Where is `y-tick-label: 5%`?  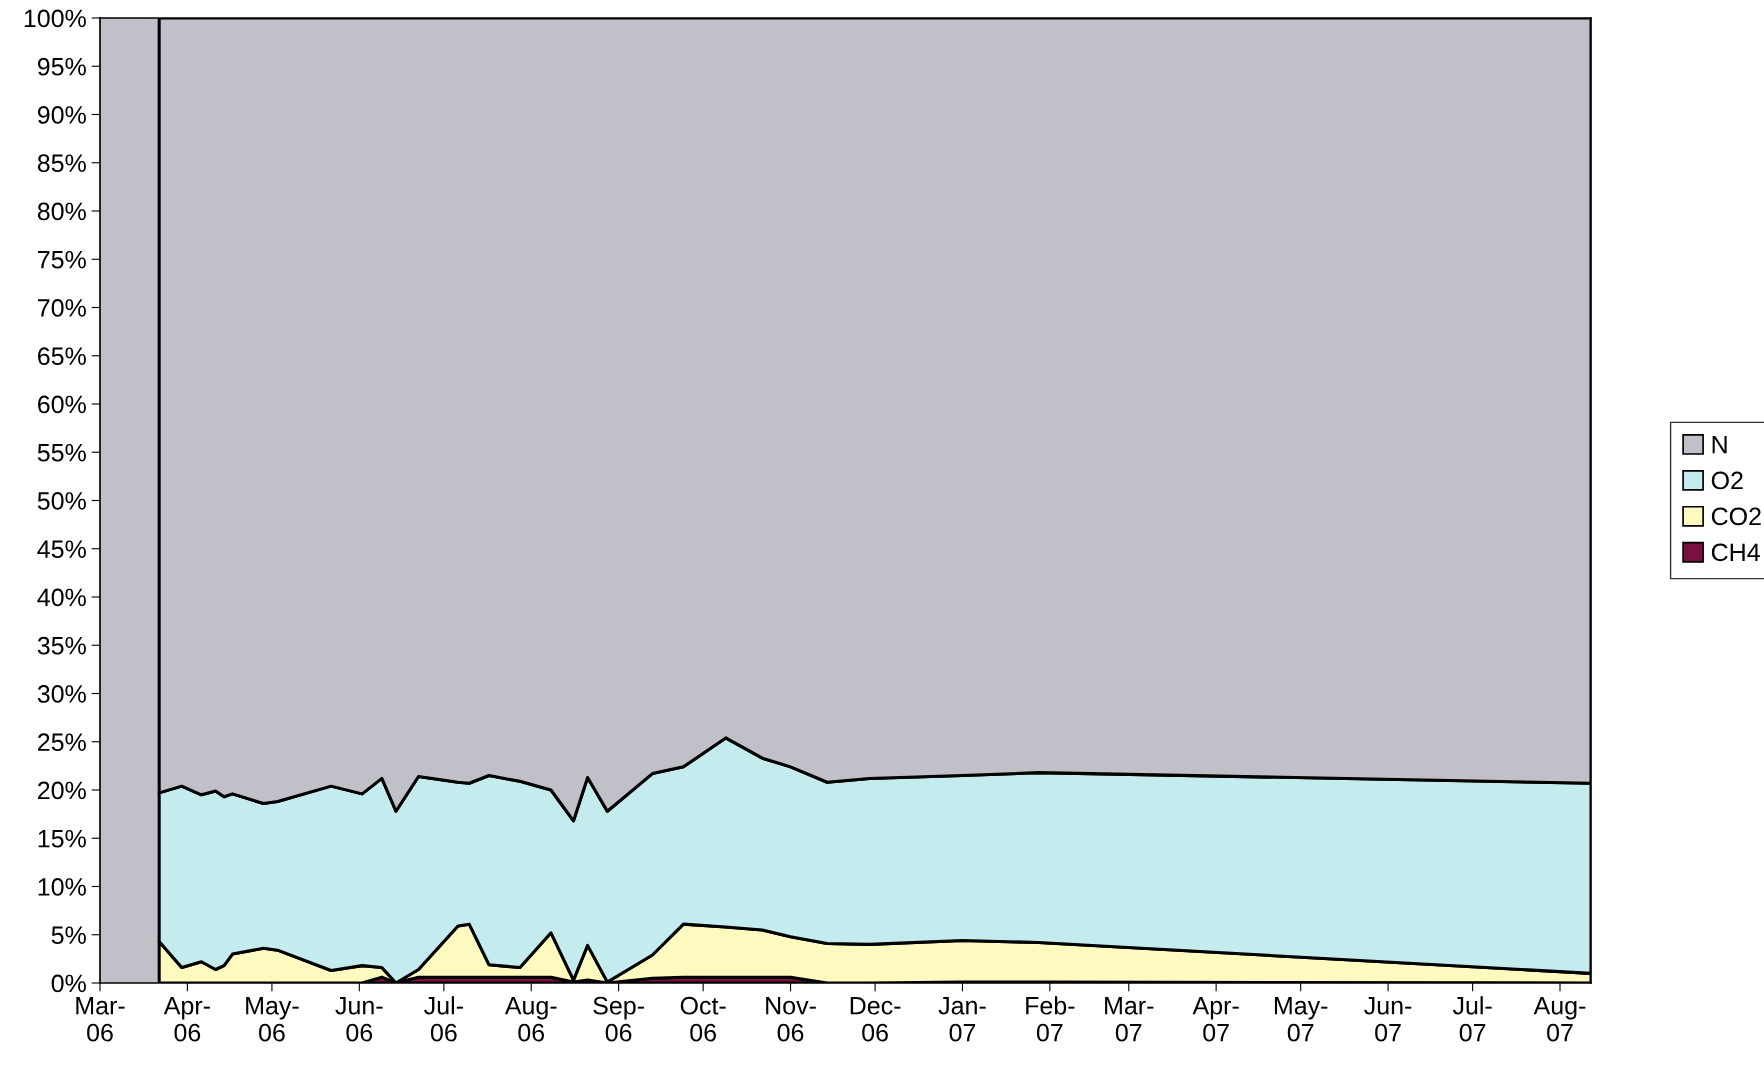 y-tick-label: 5% is located at coordinates (68, 935).